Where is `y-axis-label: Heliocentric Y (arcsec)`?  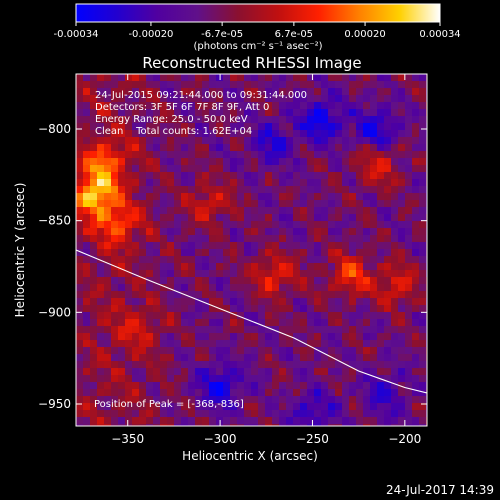 y-axis-label: Heliocentric Y (arcsec) is located at coordinates (20, 250).